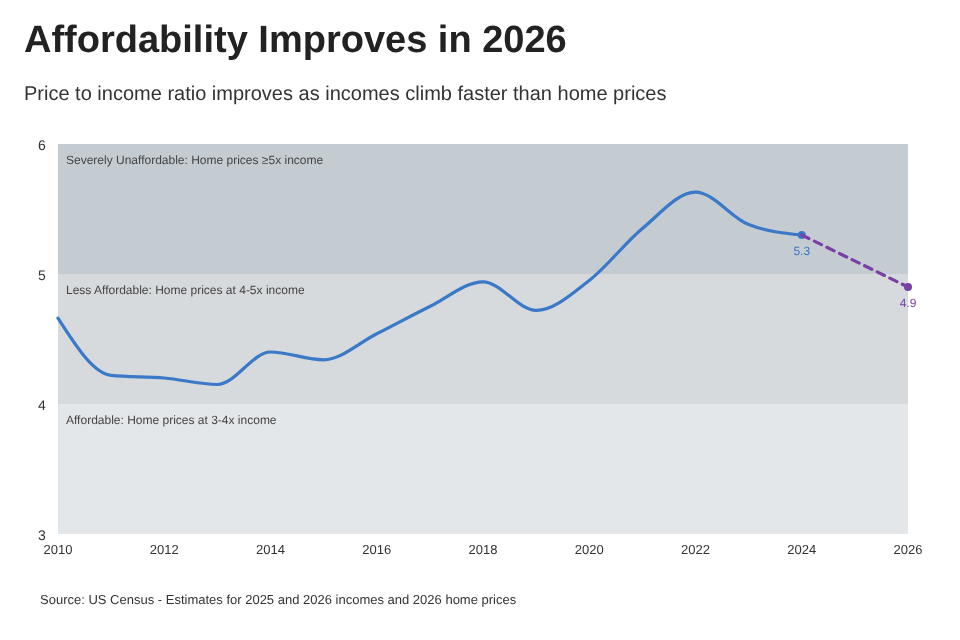 Image resolution: width=960 pixels, height=640 pixels. What do you see at coordinates (345, 95) in the screenshot?
I see `chart-subtitle: Price to income ratio improves as incomes climb faster than home prices` at bounding box center [345, 95].